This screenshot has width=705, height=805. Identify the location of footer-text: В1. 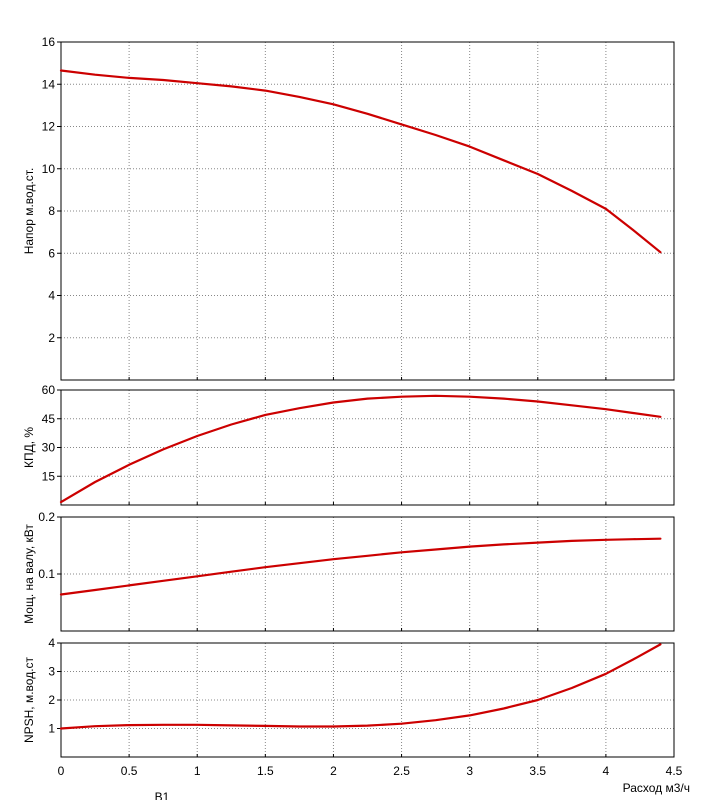
(162, 795).